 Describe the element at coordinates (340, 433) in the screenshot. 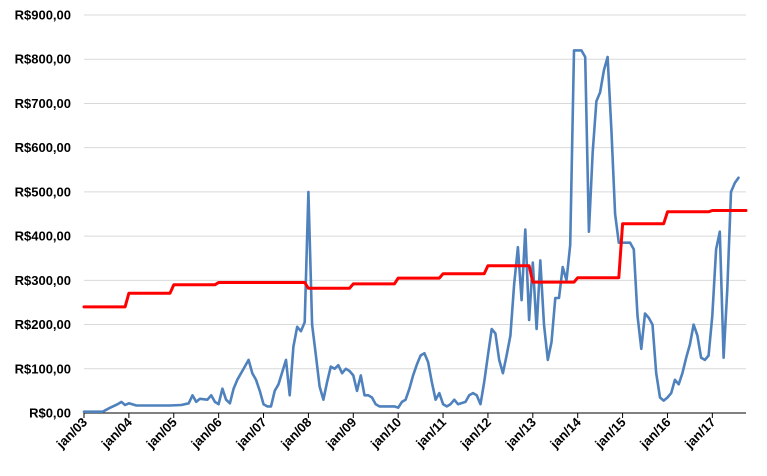

I see `x-tick-label: jan/09` at that location.